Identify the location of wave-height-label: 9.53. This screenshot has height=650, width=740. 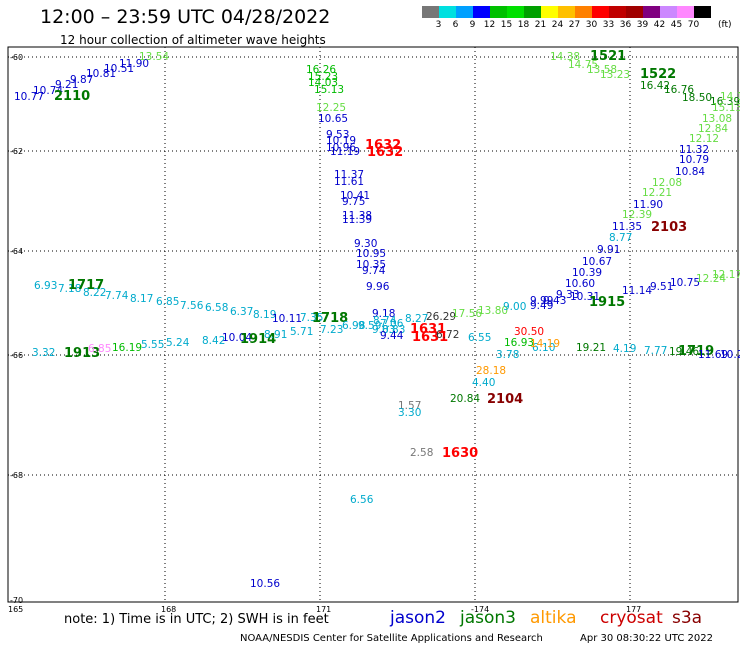
(337, 135).